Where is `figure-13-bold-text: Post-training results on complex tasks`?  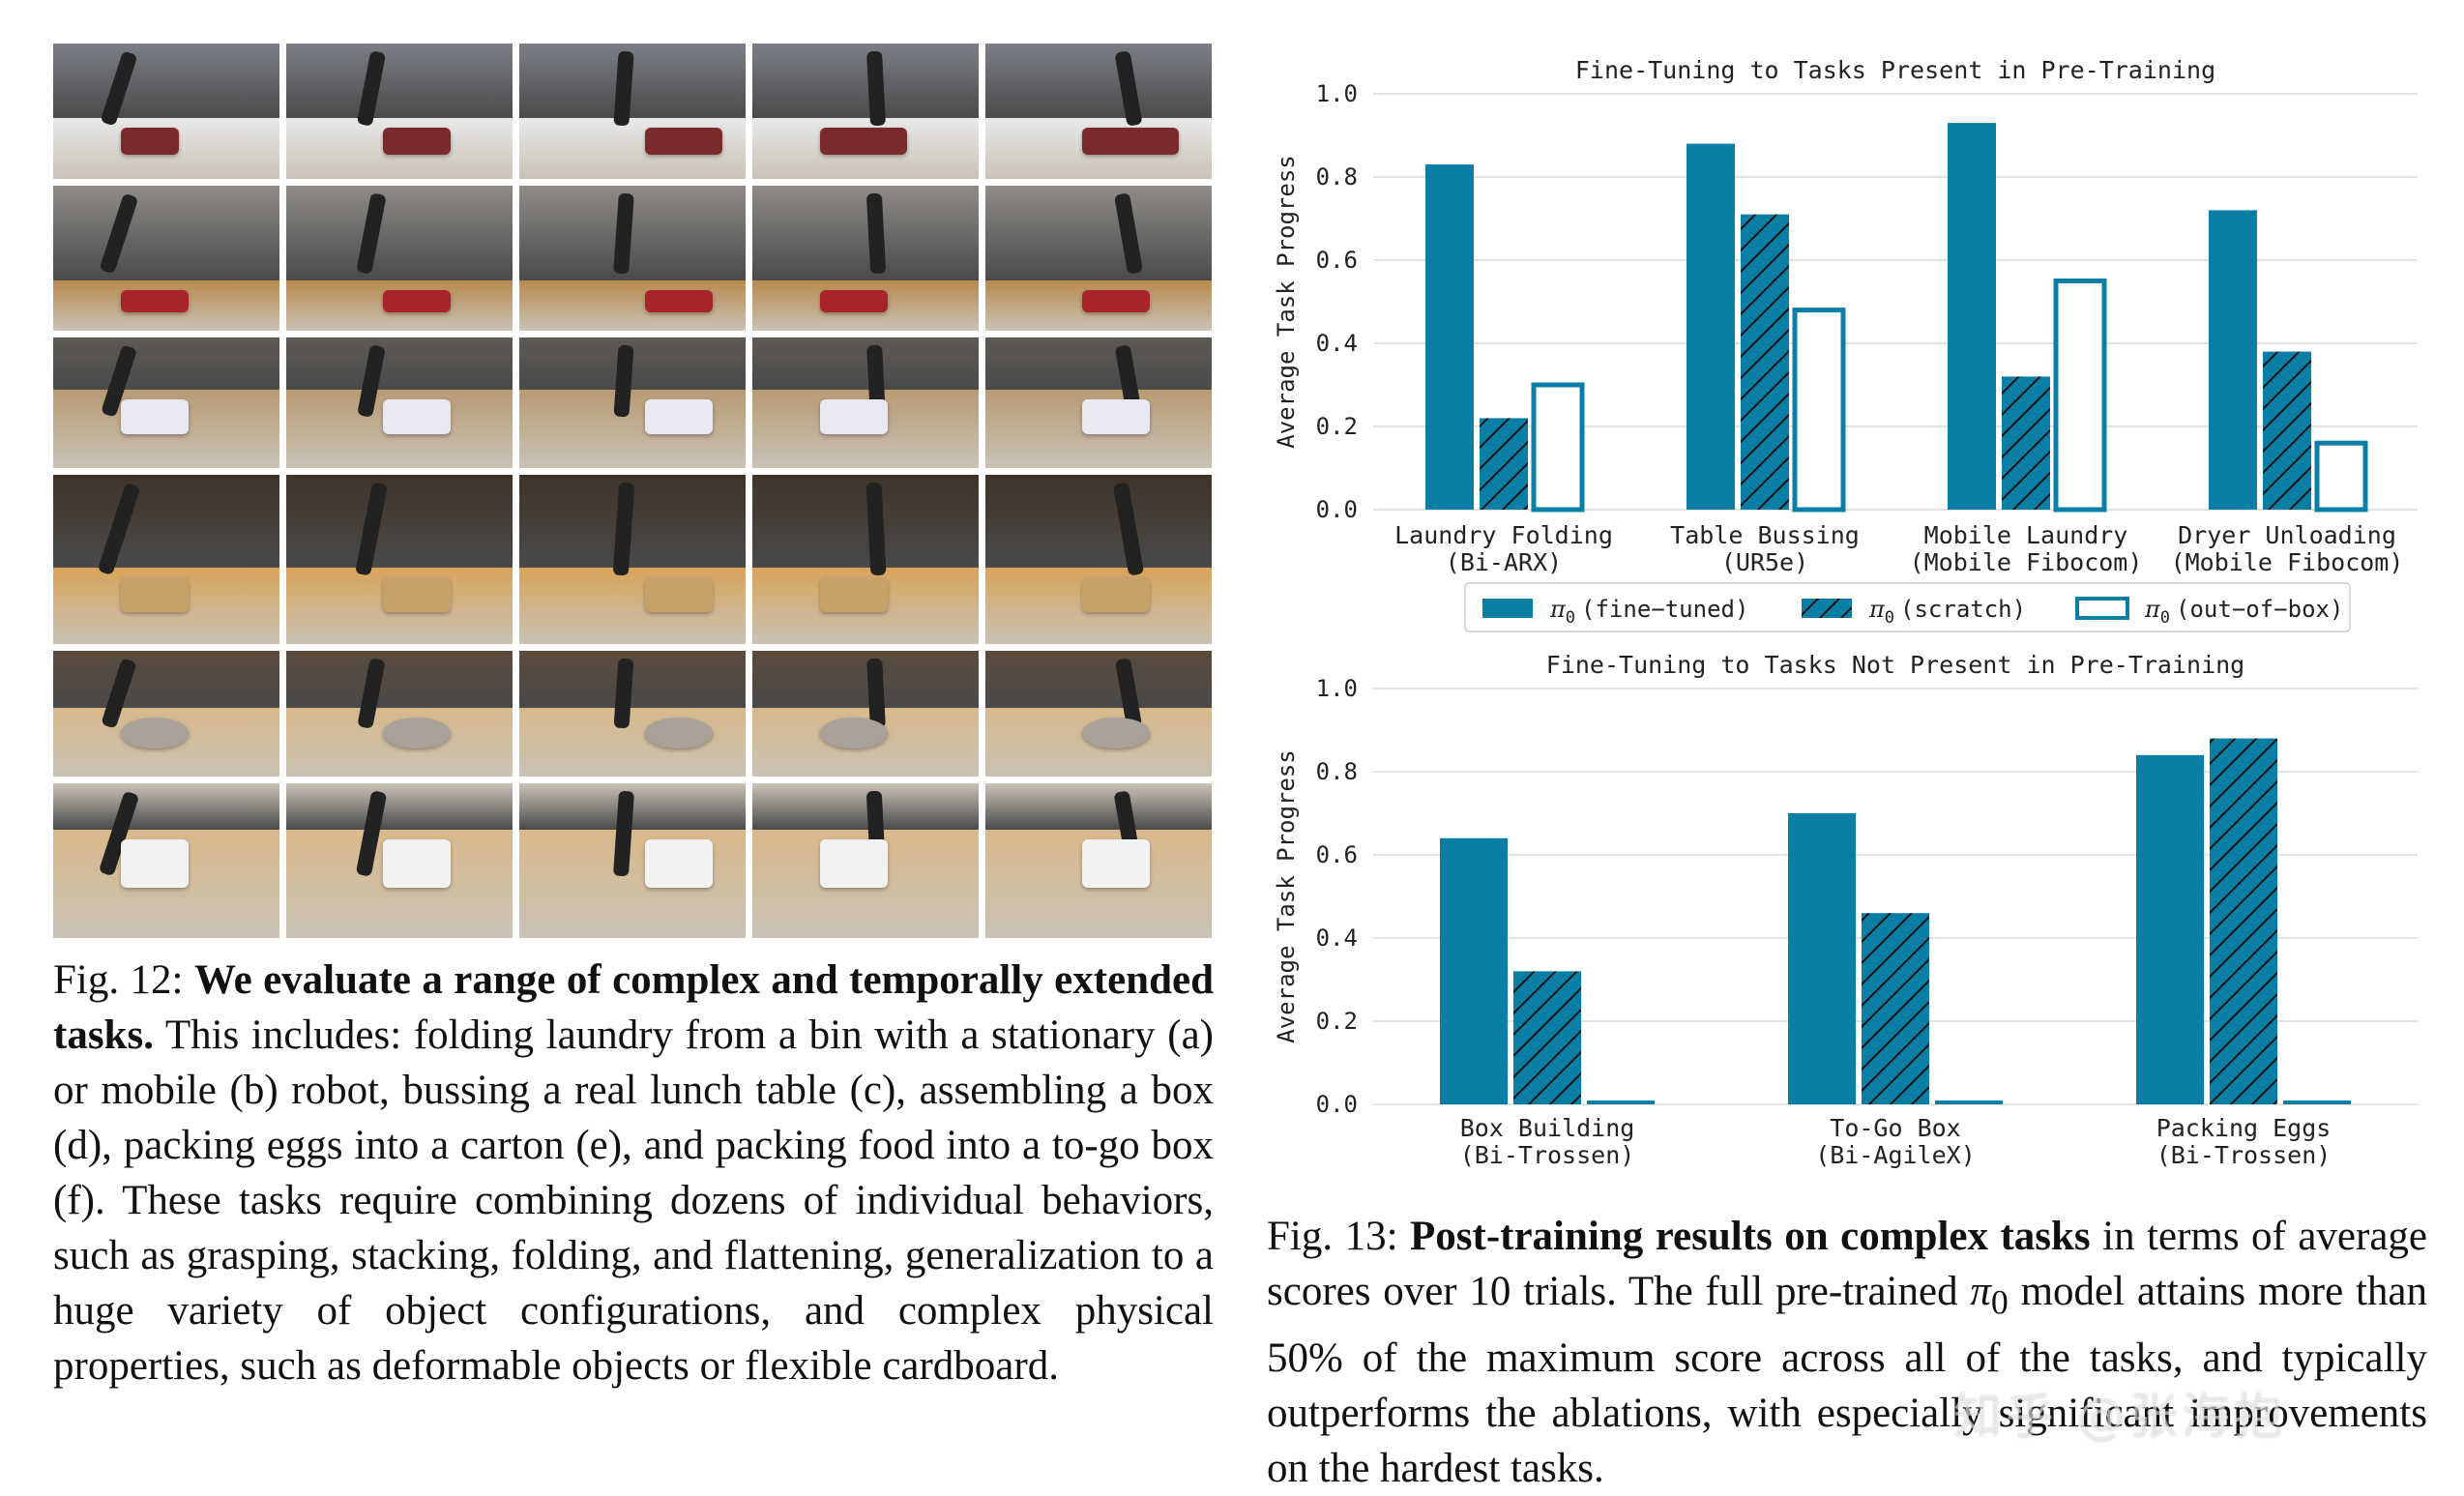
figure-13-bold-text: Post-training results on complex tasks is located at coordinates (1751, 1237).